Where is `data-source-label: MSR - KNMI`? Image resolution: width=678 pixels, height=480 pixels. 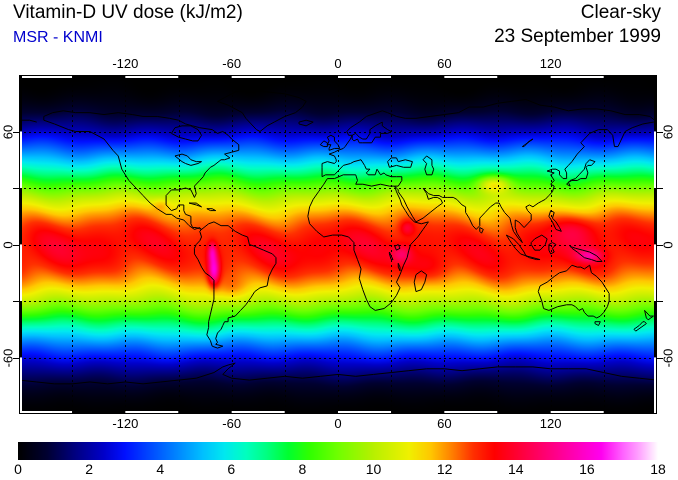 data-source-label: MSR - KNMI is located at coordinates (58, 37).